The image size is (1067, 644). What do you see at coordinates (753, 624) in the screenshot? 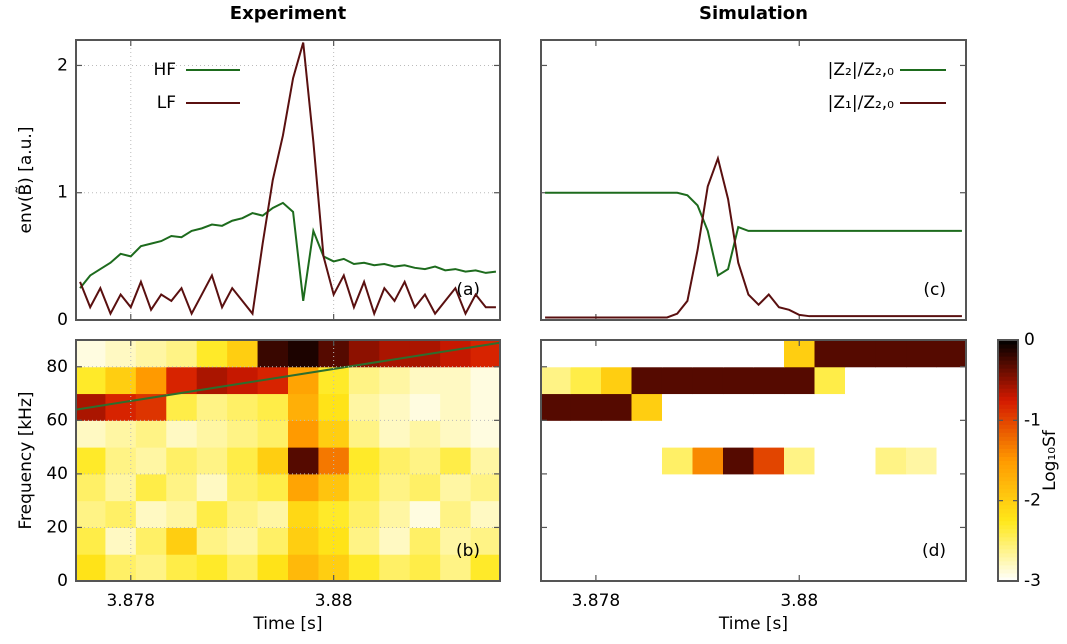
I see `x-axis-label: Time [s]` at bounding box center [753, 624].